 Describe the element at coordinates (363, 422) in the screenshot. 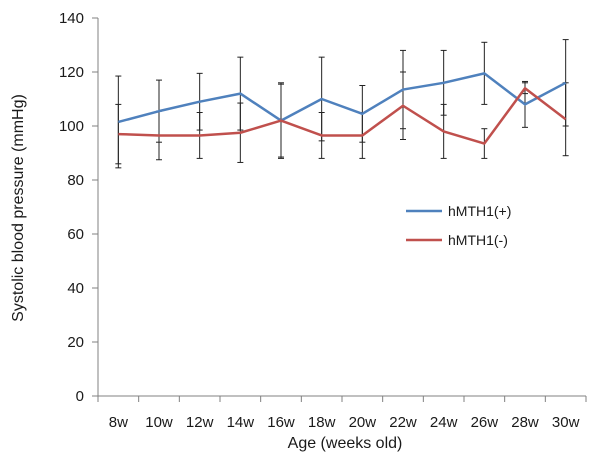

I see `x-tick-label: 20w` at that location.